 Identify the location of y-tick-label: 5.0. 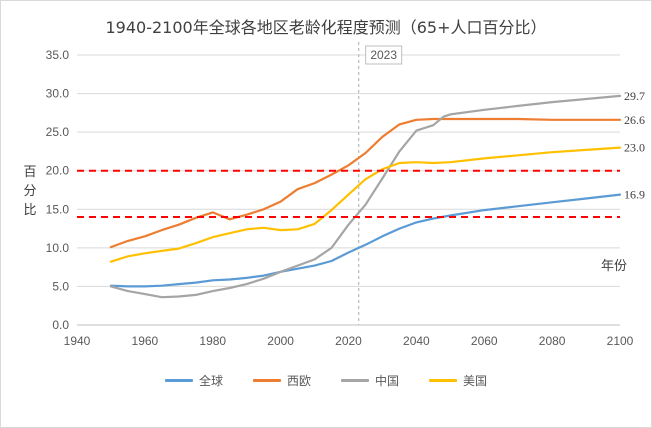
(60, 286).